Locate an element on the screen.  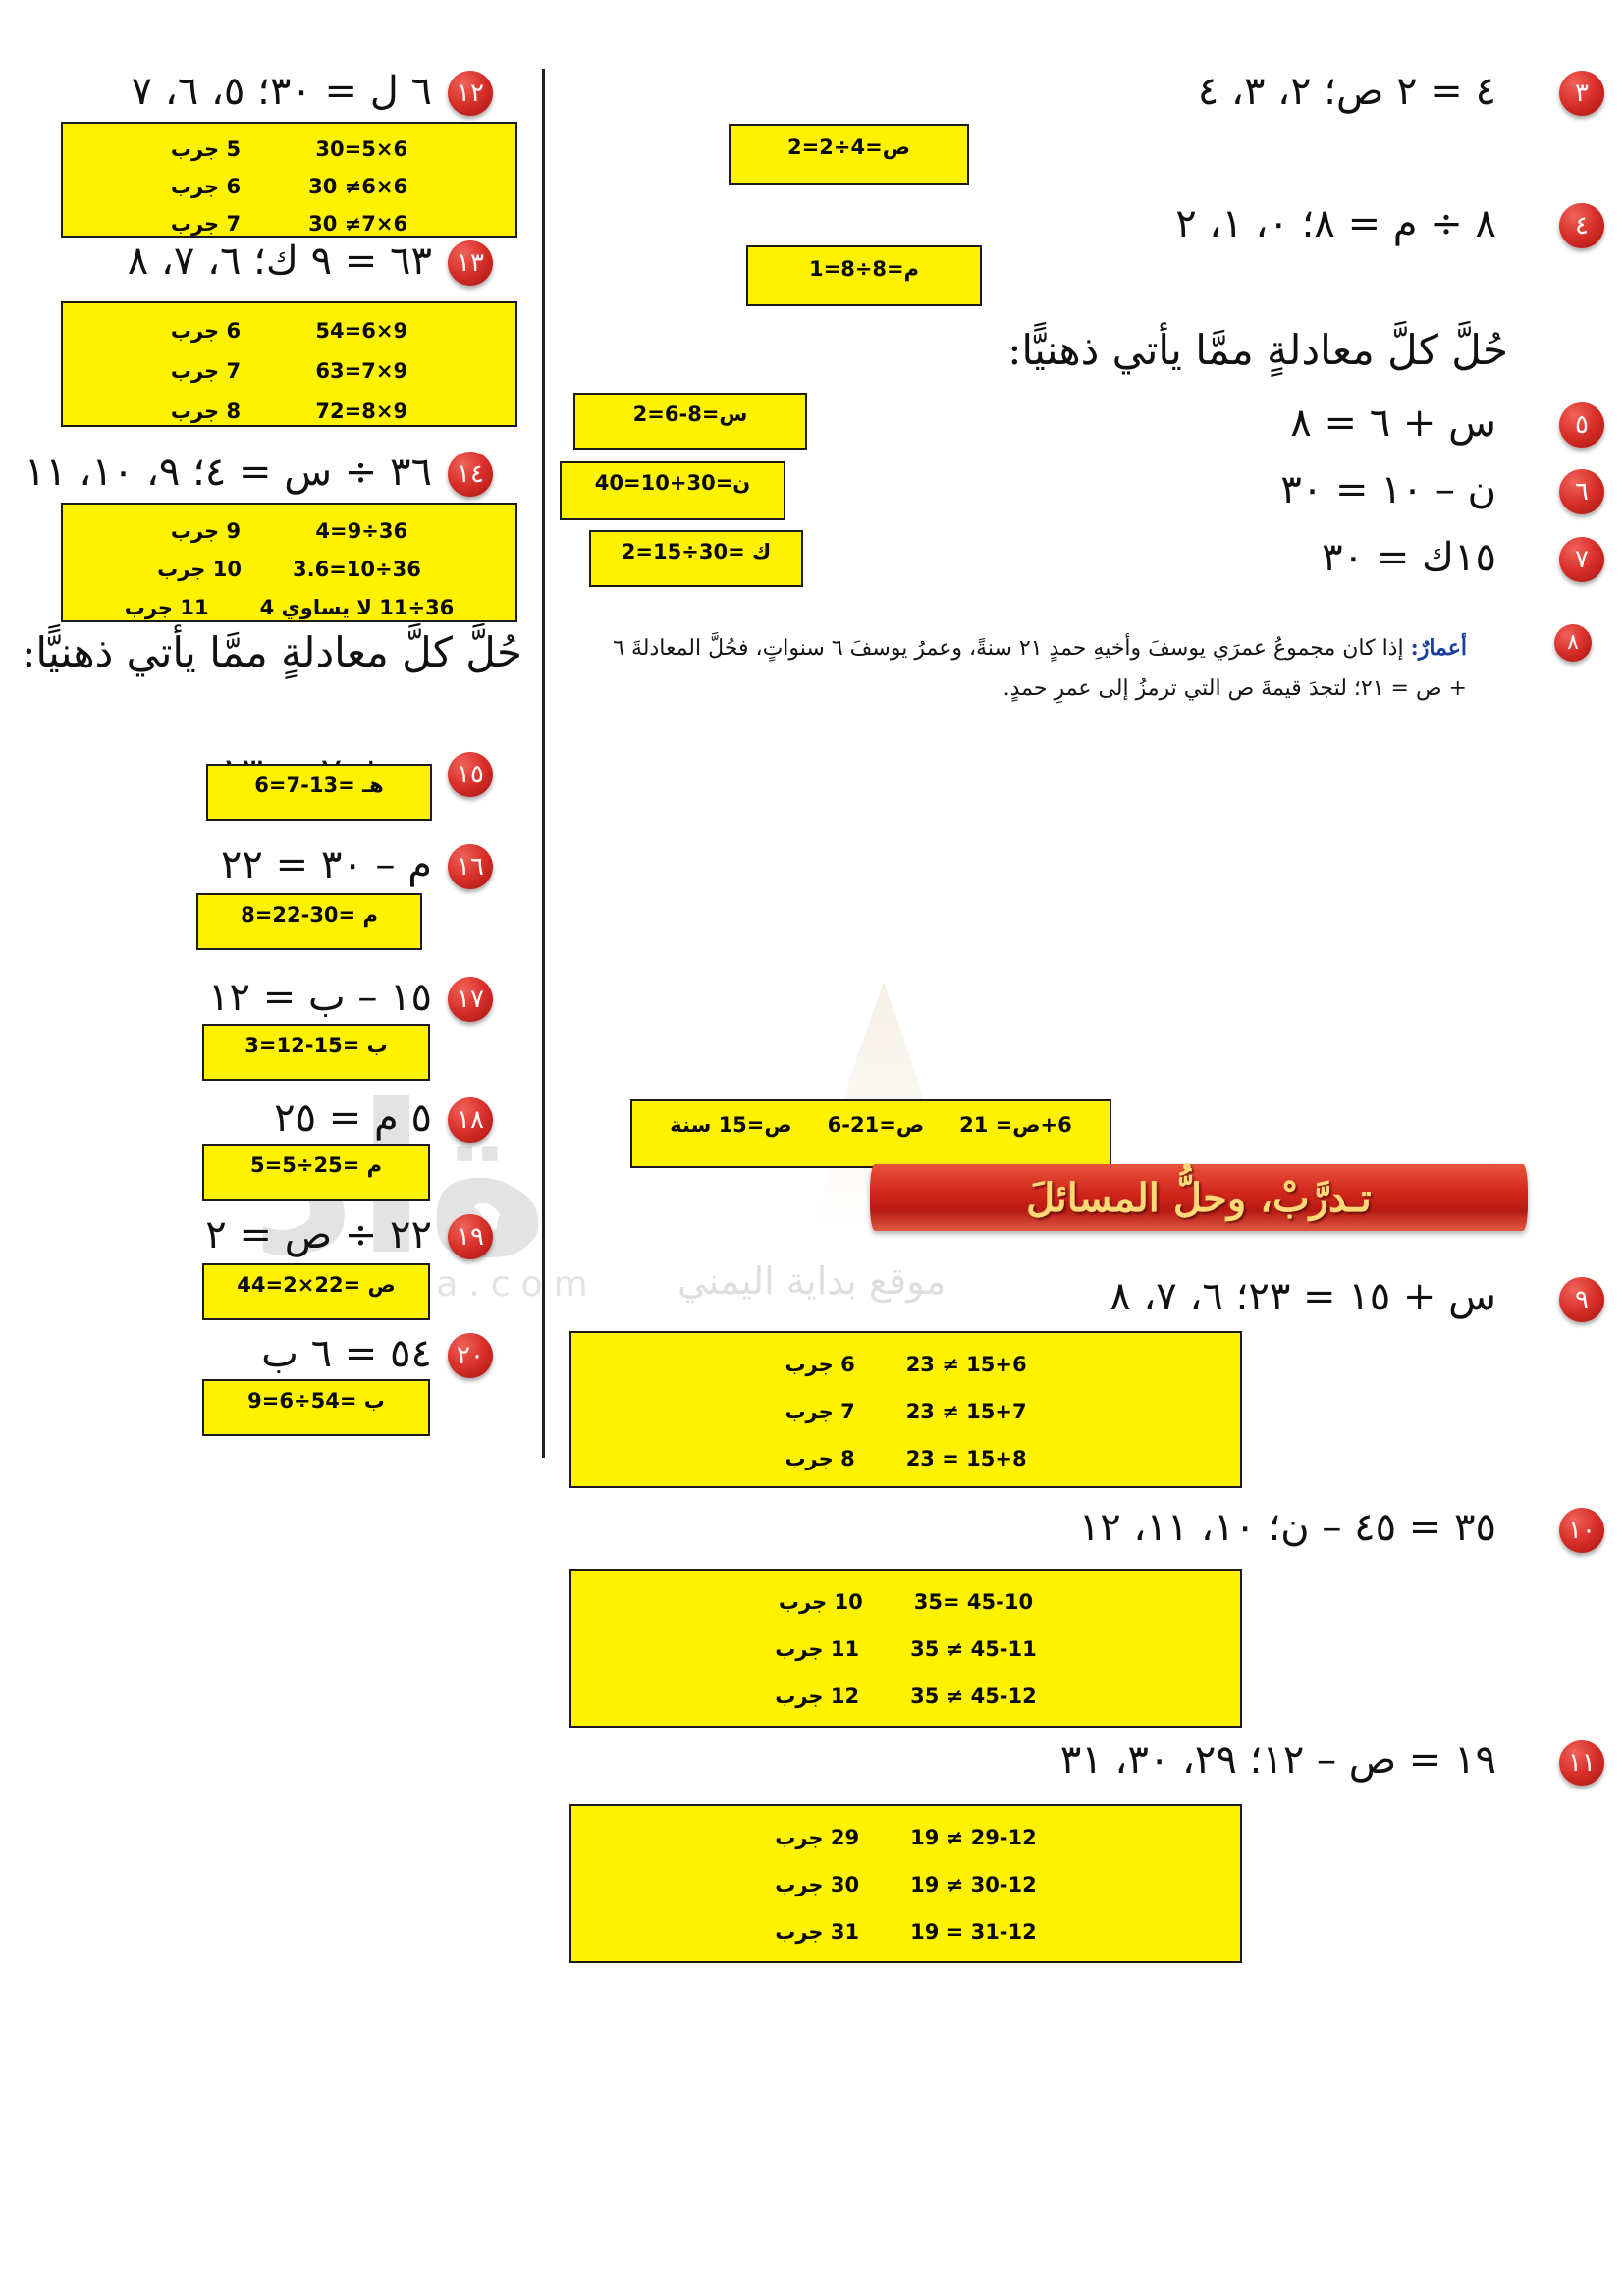
try-label-11-3: جرب is located at coordinates (799, 1932).